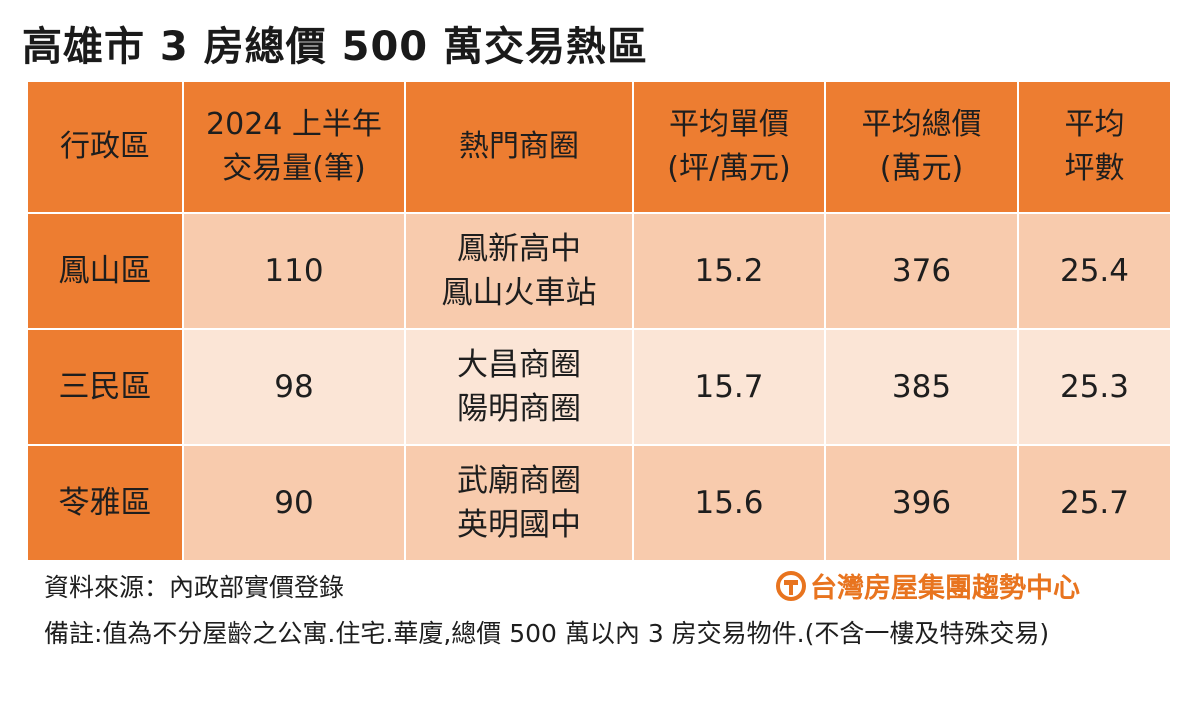 This screenshot has width=1200, height=710. Describe the element at coordinates (1094, 387) in the screenshot. I see `avg-ping-cell: 25.3` at that location.